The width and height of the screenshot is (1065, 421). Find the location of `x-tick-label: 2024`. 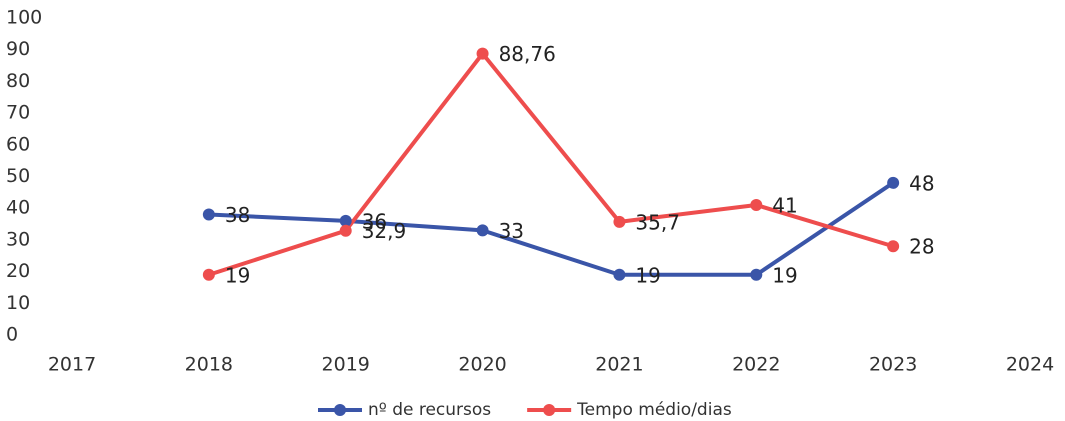

x-tick-label: 2024 is located at coordinates (1030, 365).